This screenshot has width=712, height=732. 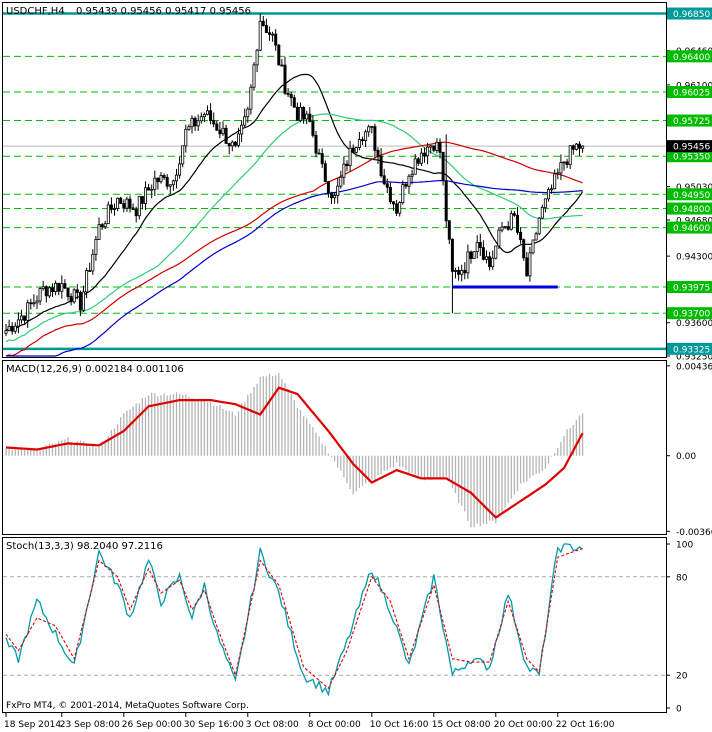 What do you see at coordinates (694, 188) in the screenshot?
I see `price-tick-label: 0.95030` at bounding box center [694, 188].